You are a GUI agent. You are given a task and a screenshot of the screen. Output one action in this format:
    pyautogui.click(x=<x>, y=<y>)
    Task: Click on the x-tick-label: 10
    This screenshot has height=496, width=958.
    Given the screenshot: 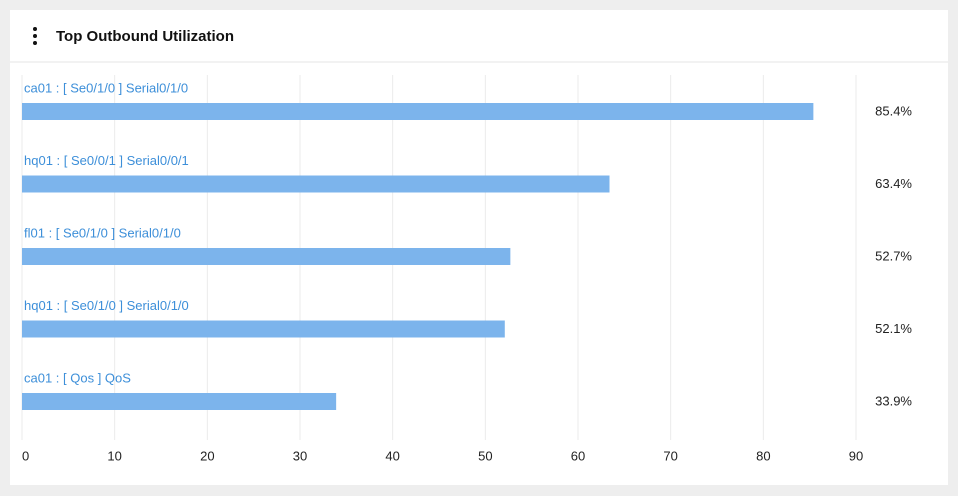 What is the action you would take?
    pyautogui.click(x=114, y=455)
    